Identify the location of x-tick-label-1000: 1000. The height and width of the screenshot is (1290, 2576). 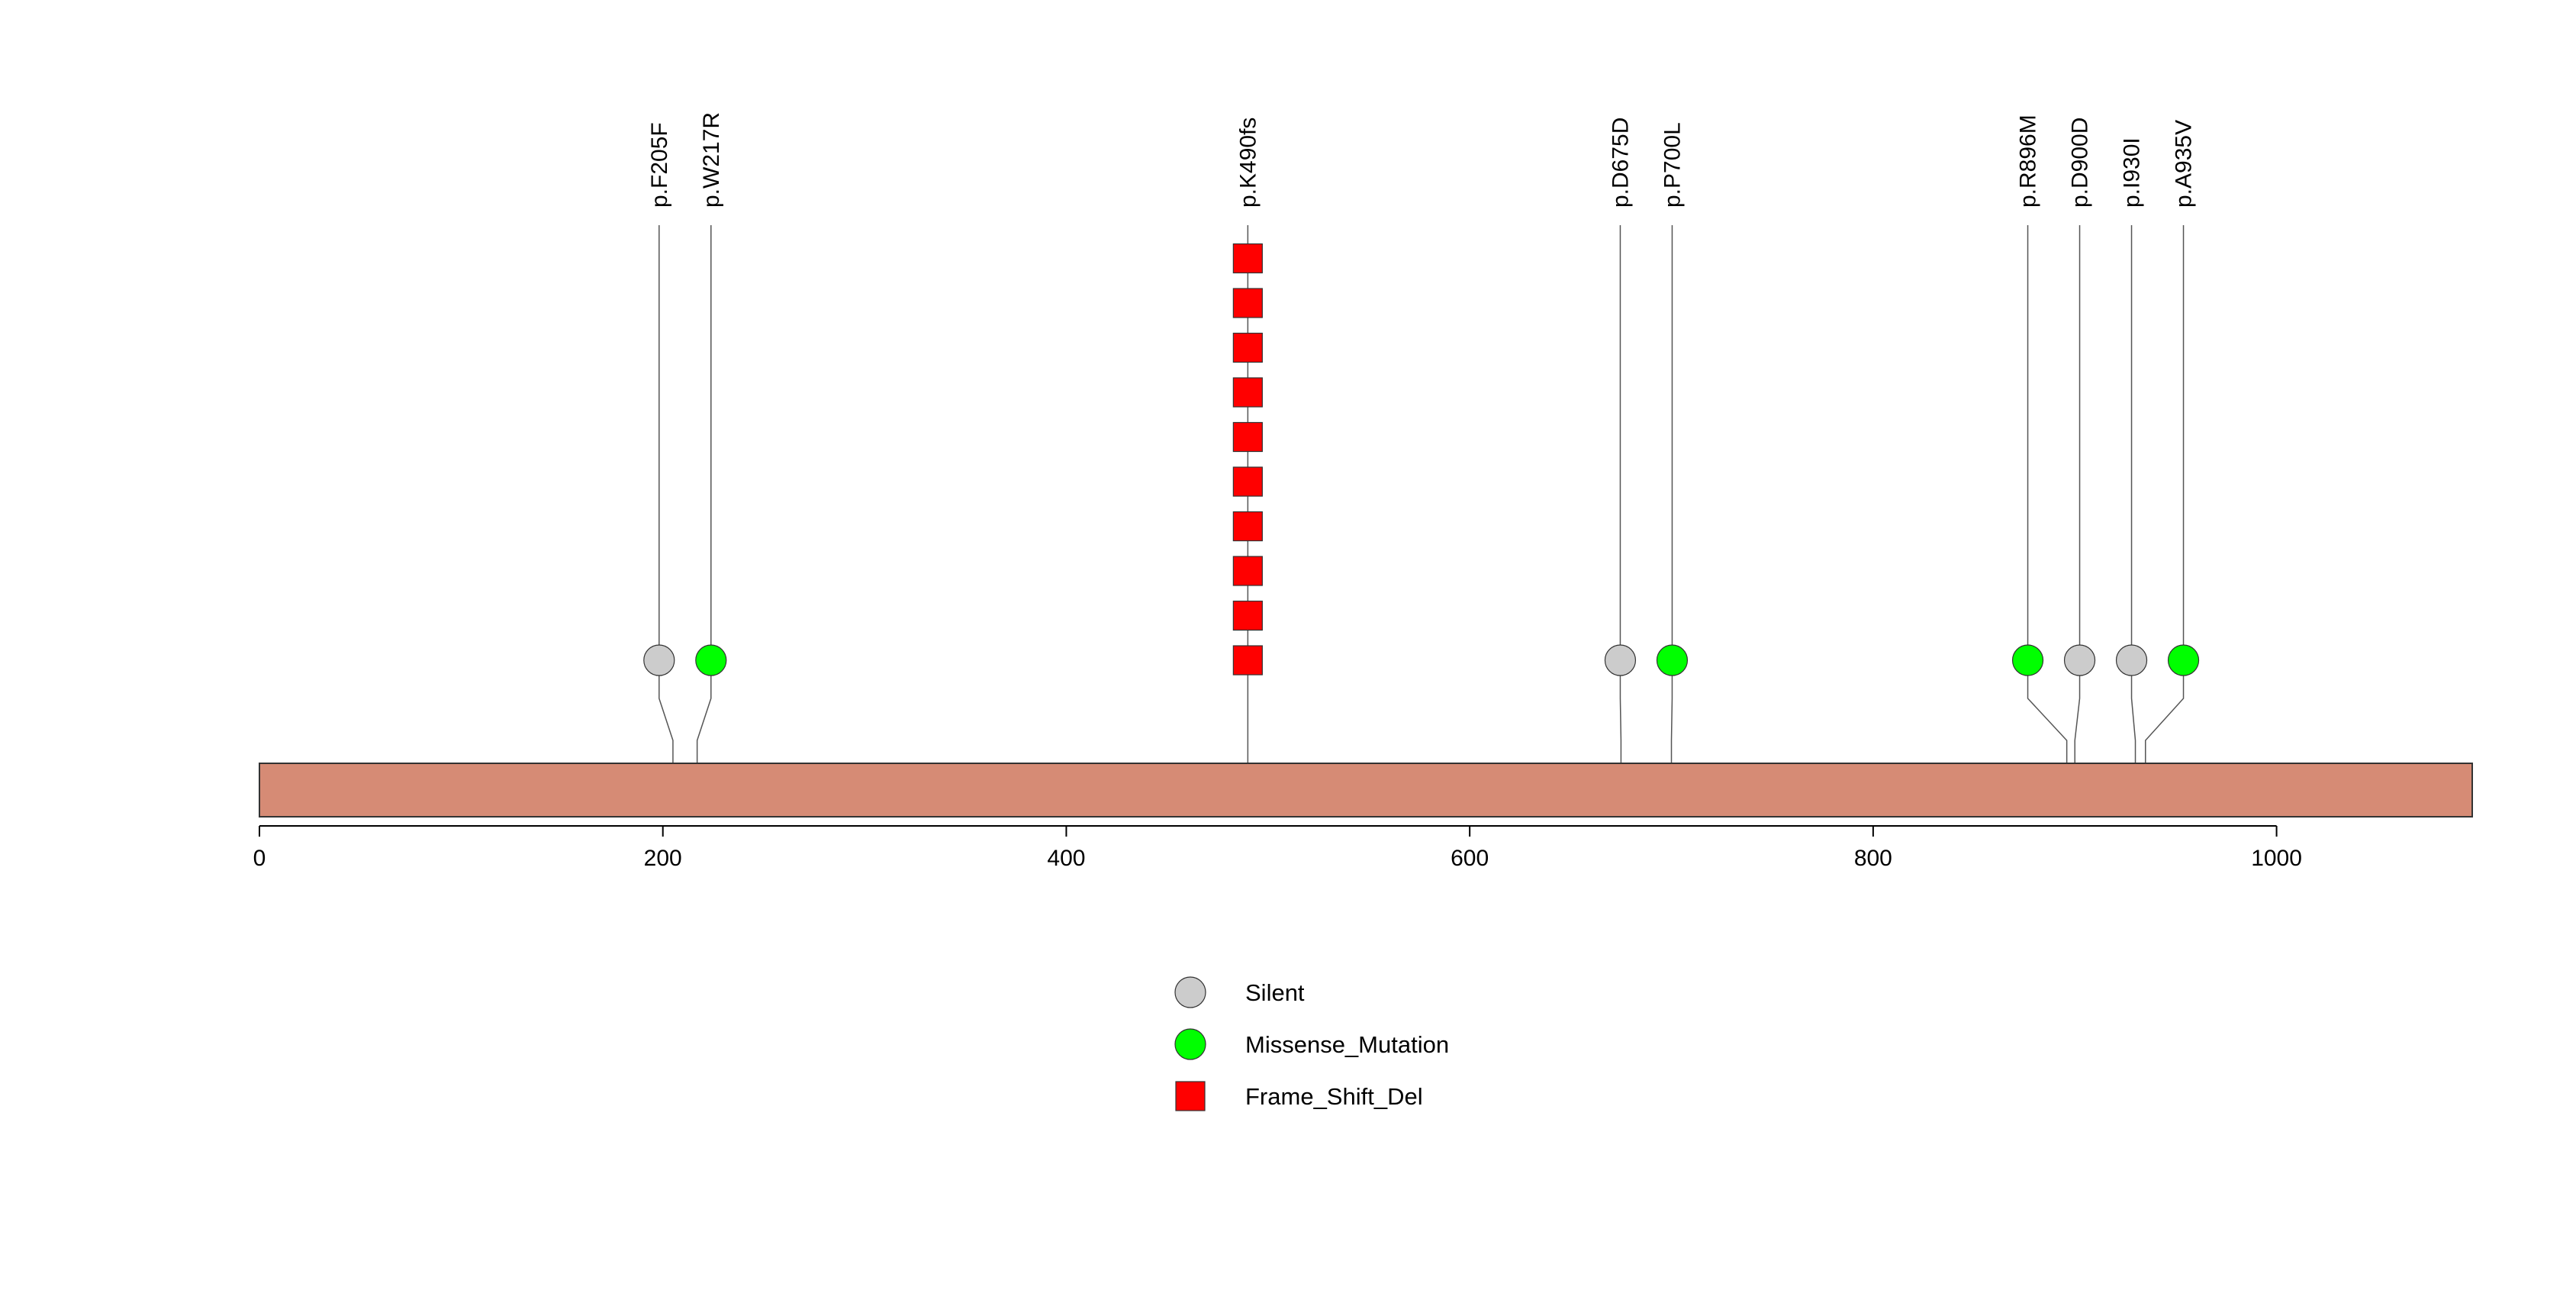
(2276, 859).